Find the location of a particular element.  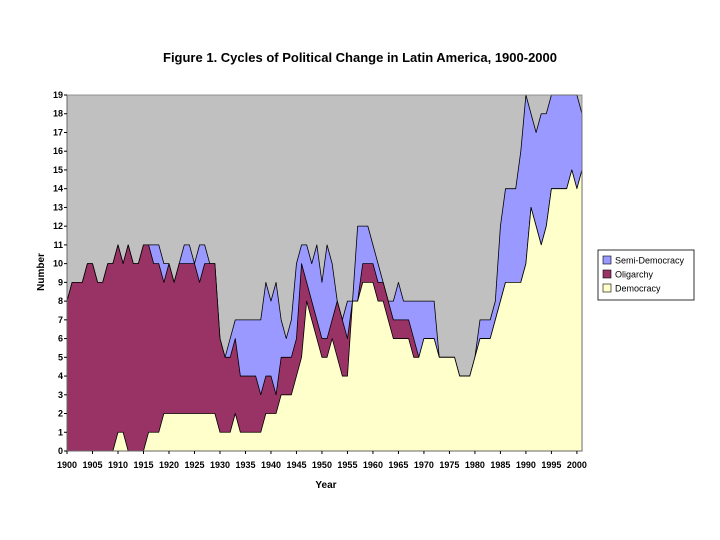

x-tick-label: 1915 is located at coordinates (143, 465).